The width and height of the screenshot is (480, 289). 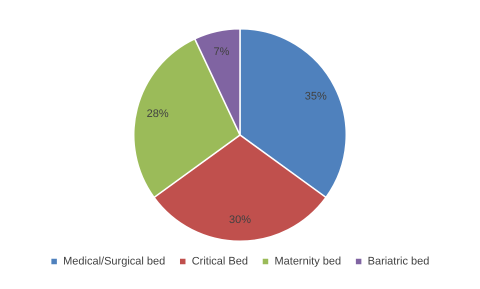 I want to click on legend-label: Maternity bed, so click(x=308, y=262).